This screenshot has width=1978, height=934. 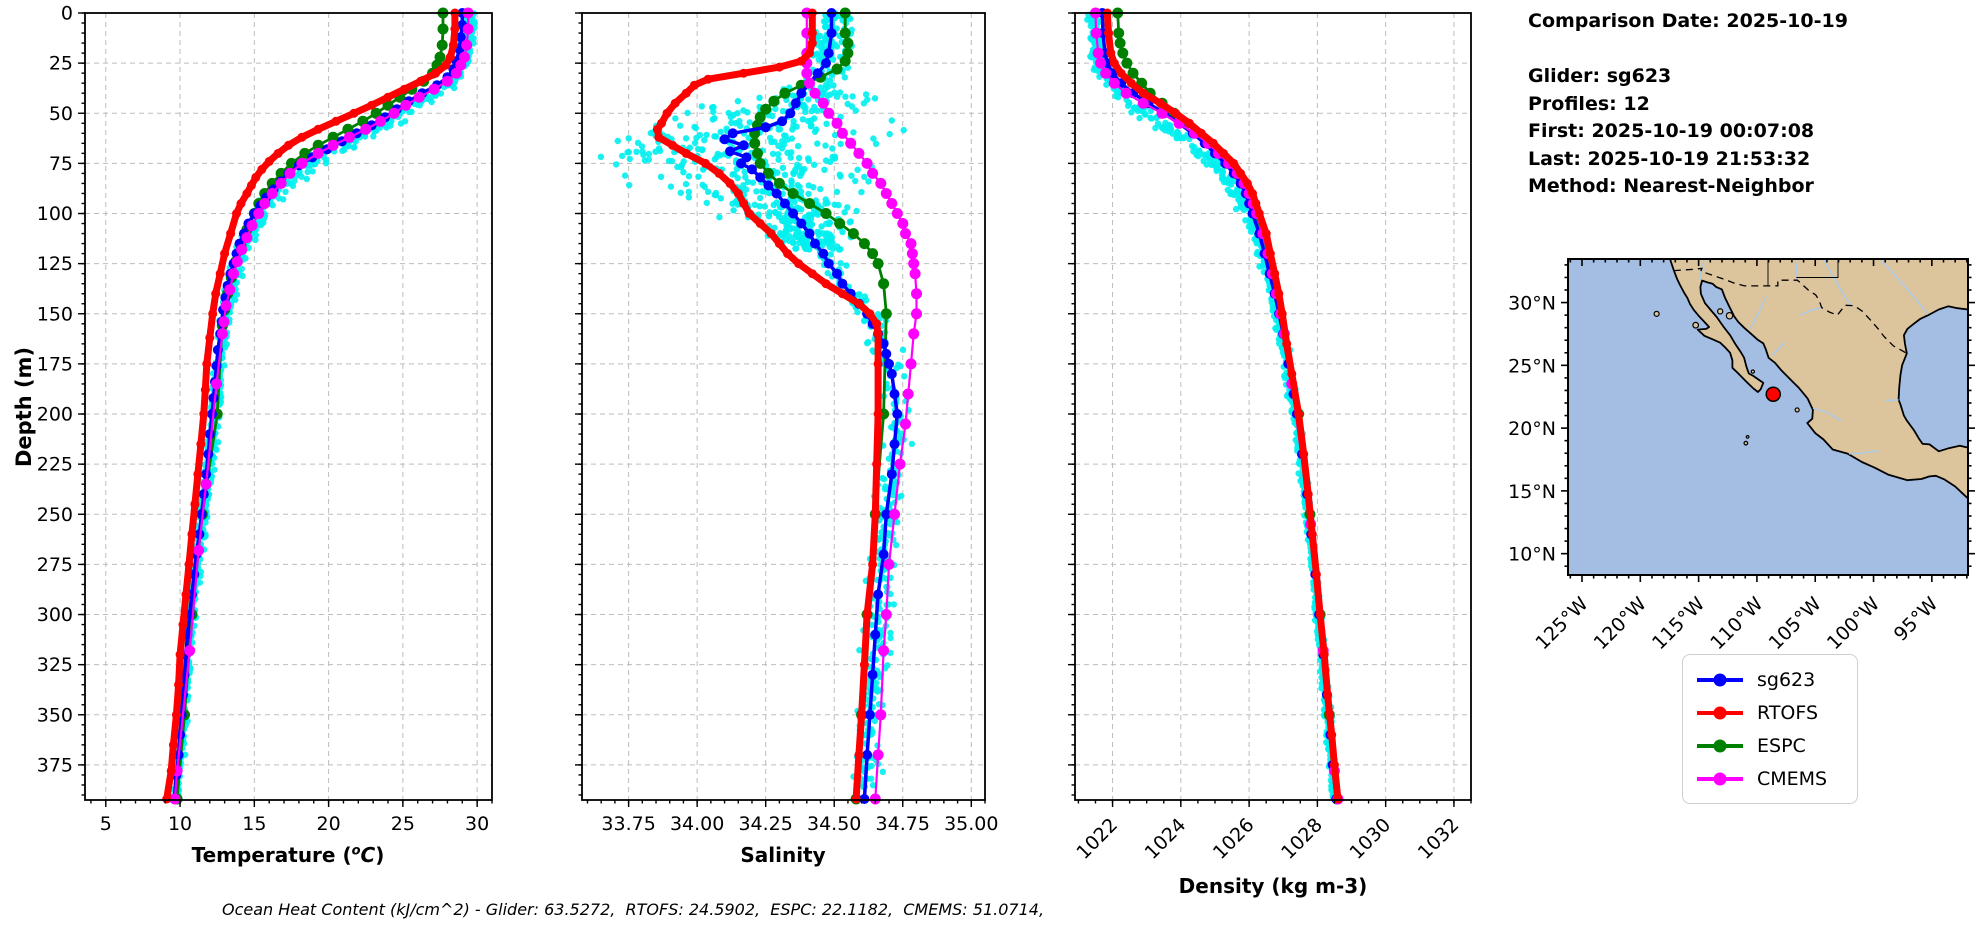 I want to click on glider-position-marker, so click(x=1773, y=394).